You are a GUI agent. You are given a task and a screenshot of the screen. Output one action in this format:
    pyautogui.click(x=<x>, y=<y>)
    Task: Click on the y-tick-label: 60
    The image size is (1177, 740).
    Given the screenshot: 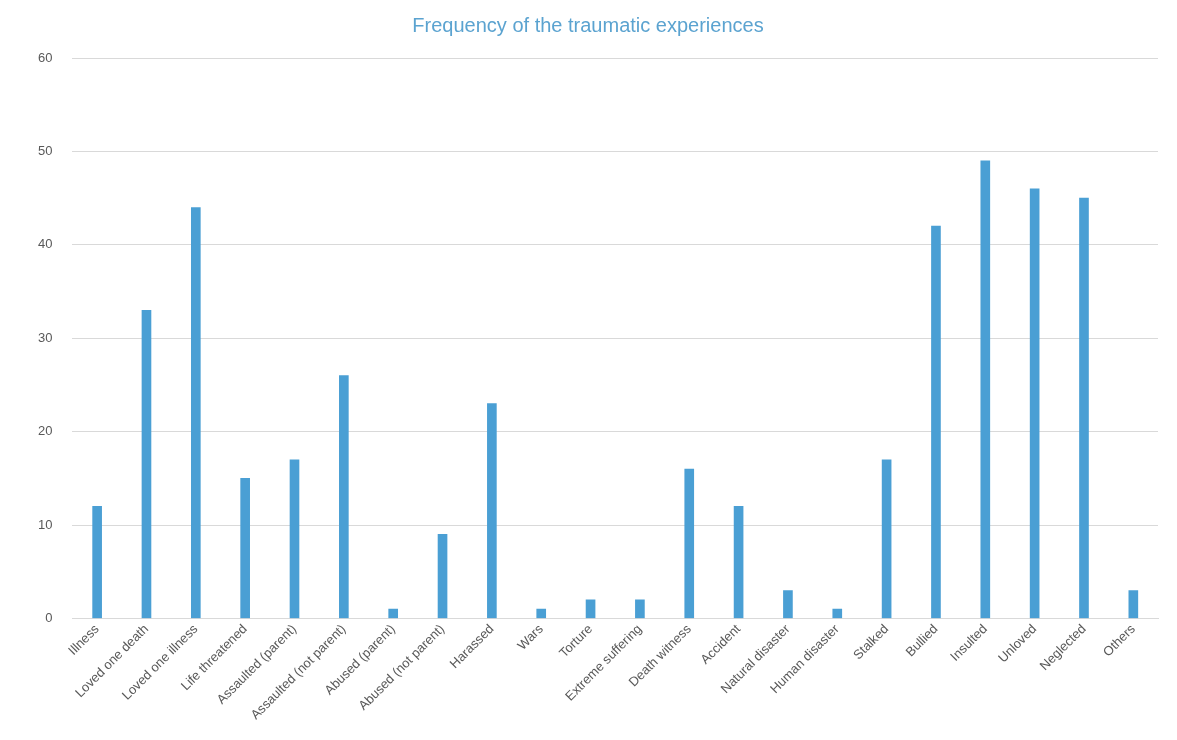 What is the action you would take?
    pyautogui.click(x=45, y=57)
    